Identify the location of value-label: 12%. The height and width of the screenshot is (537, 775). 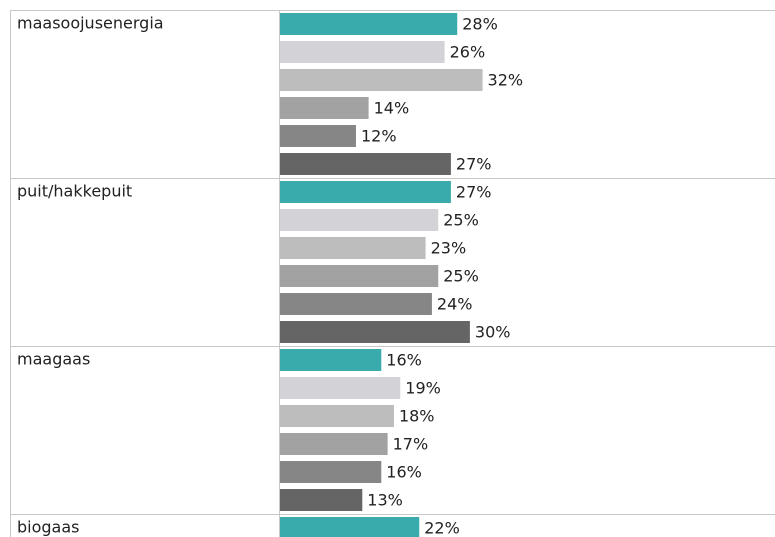
(379, 136).